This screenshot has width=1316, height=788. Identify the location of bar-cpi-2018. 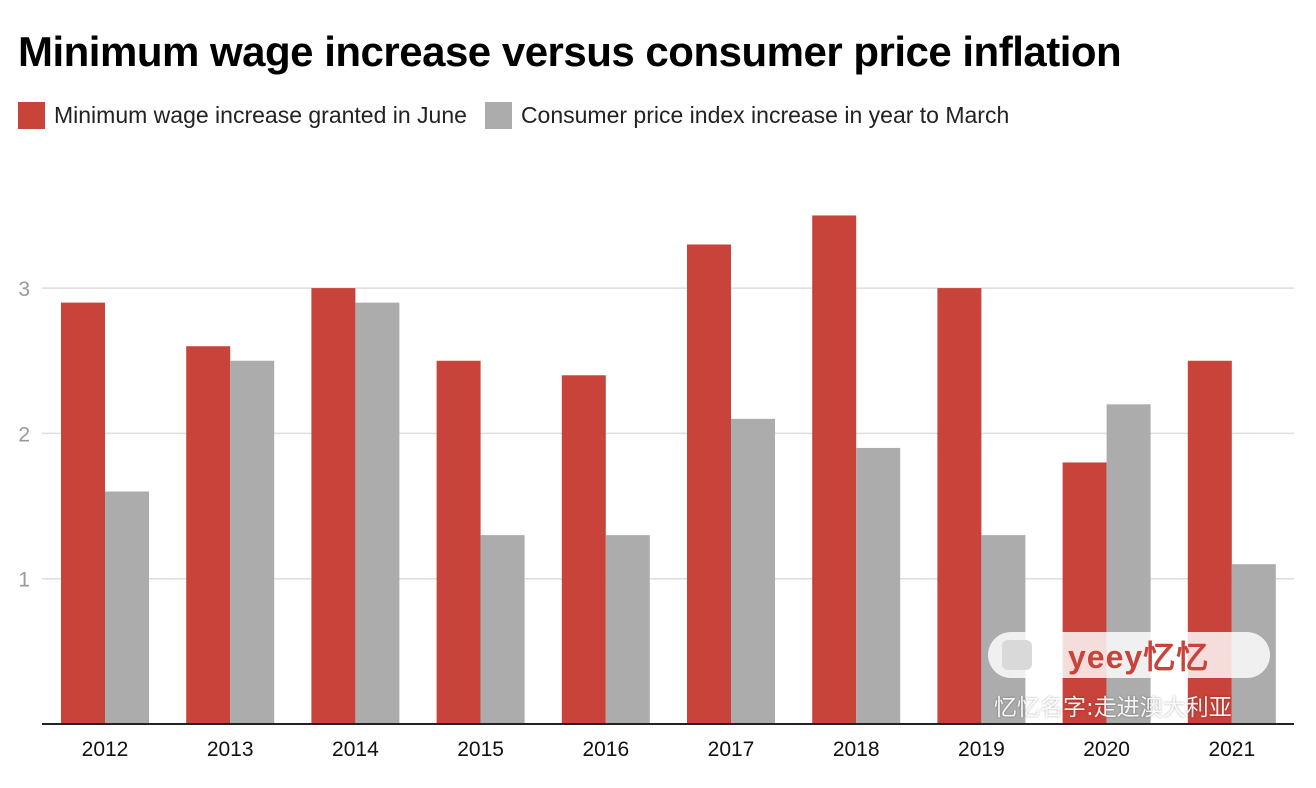
(878, 585).